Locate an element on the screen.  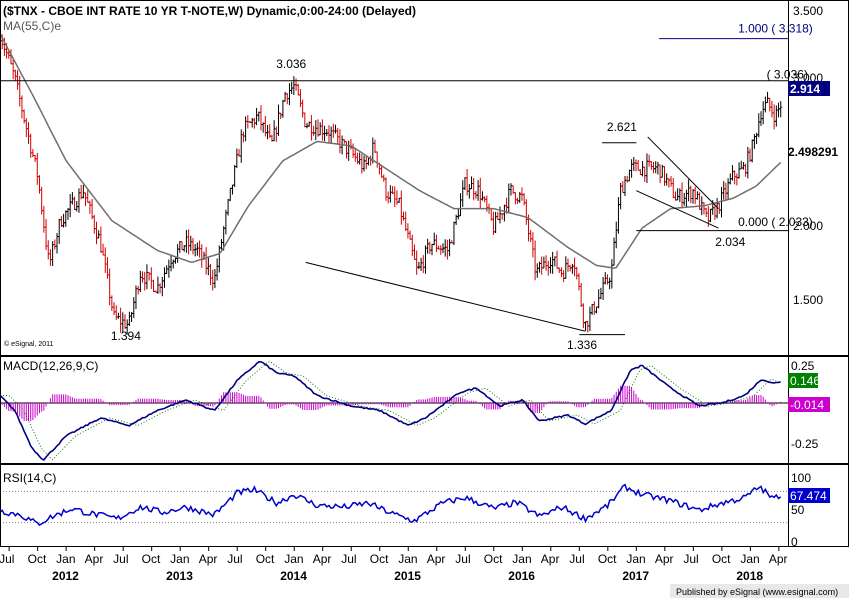
rsi-title: RSI(14,C) is located at coordinates (29, 478).